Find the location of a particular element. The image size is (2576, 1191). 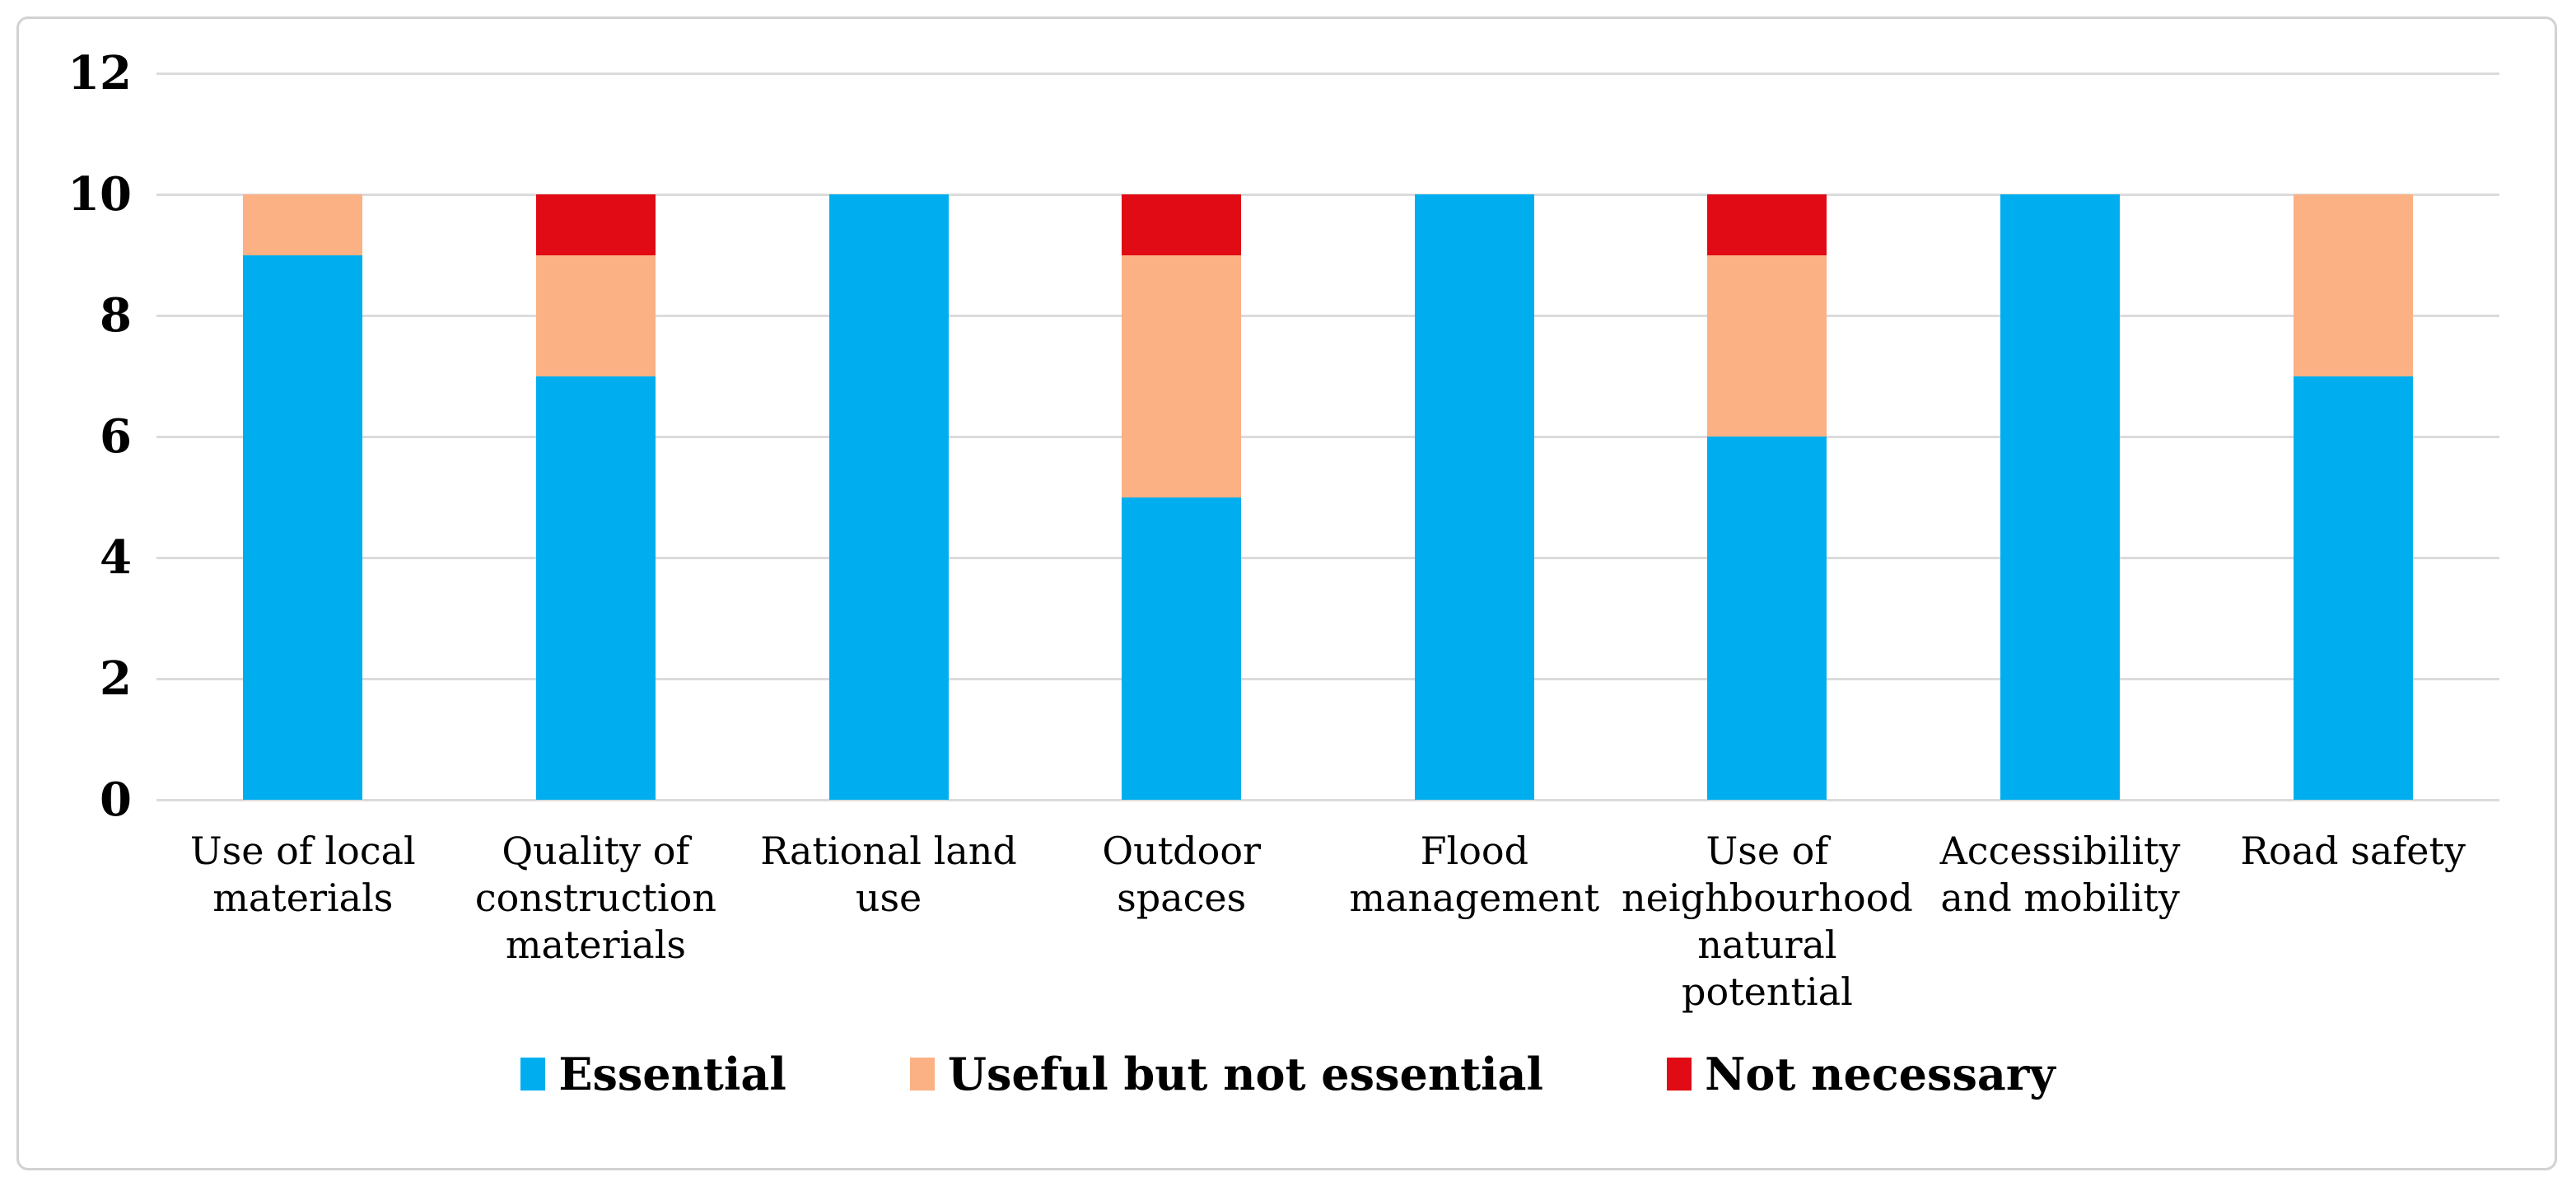

legend-item-not-necessary: Not necessary is located at coordinates (1861, 1074).